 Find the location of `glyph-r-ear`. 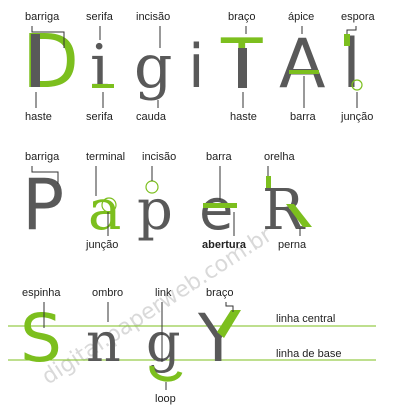

glyph-r-ear is located at coordinates (268, 182).